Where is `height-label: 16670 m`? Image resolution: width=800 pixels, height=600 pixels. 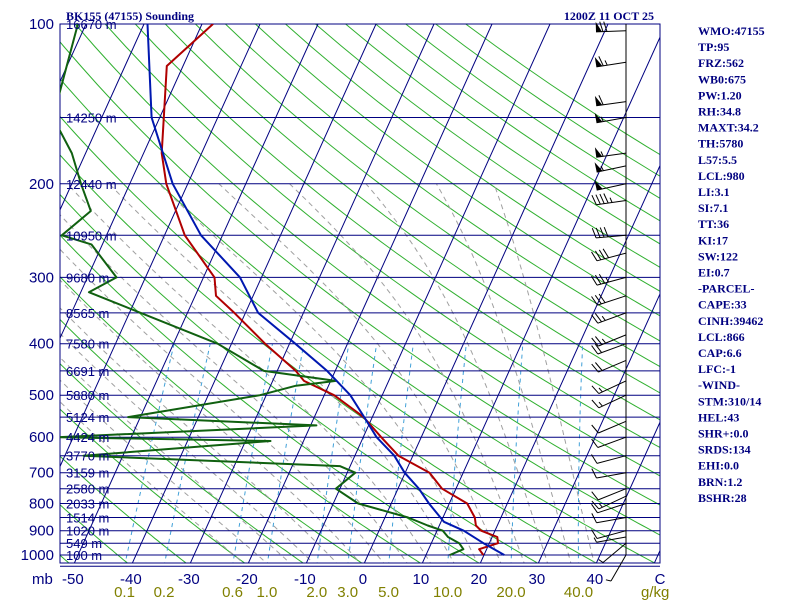
height-label: 16670 m is located at coordinates (91, 24).